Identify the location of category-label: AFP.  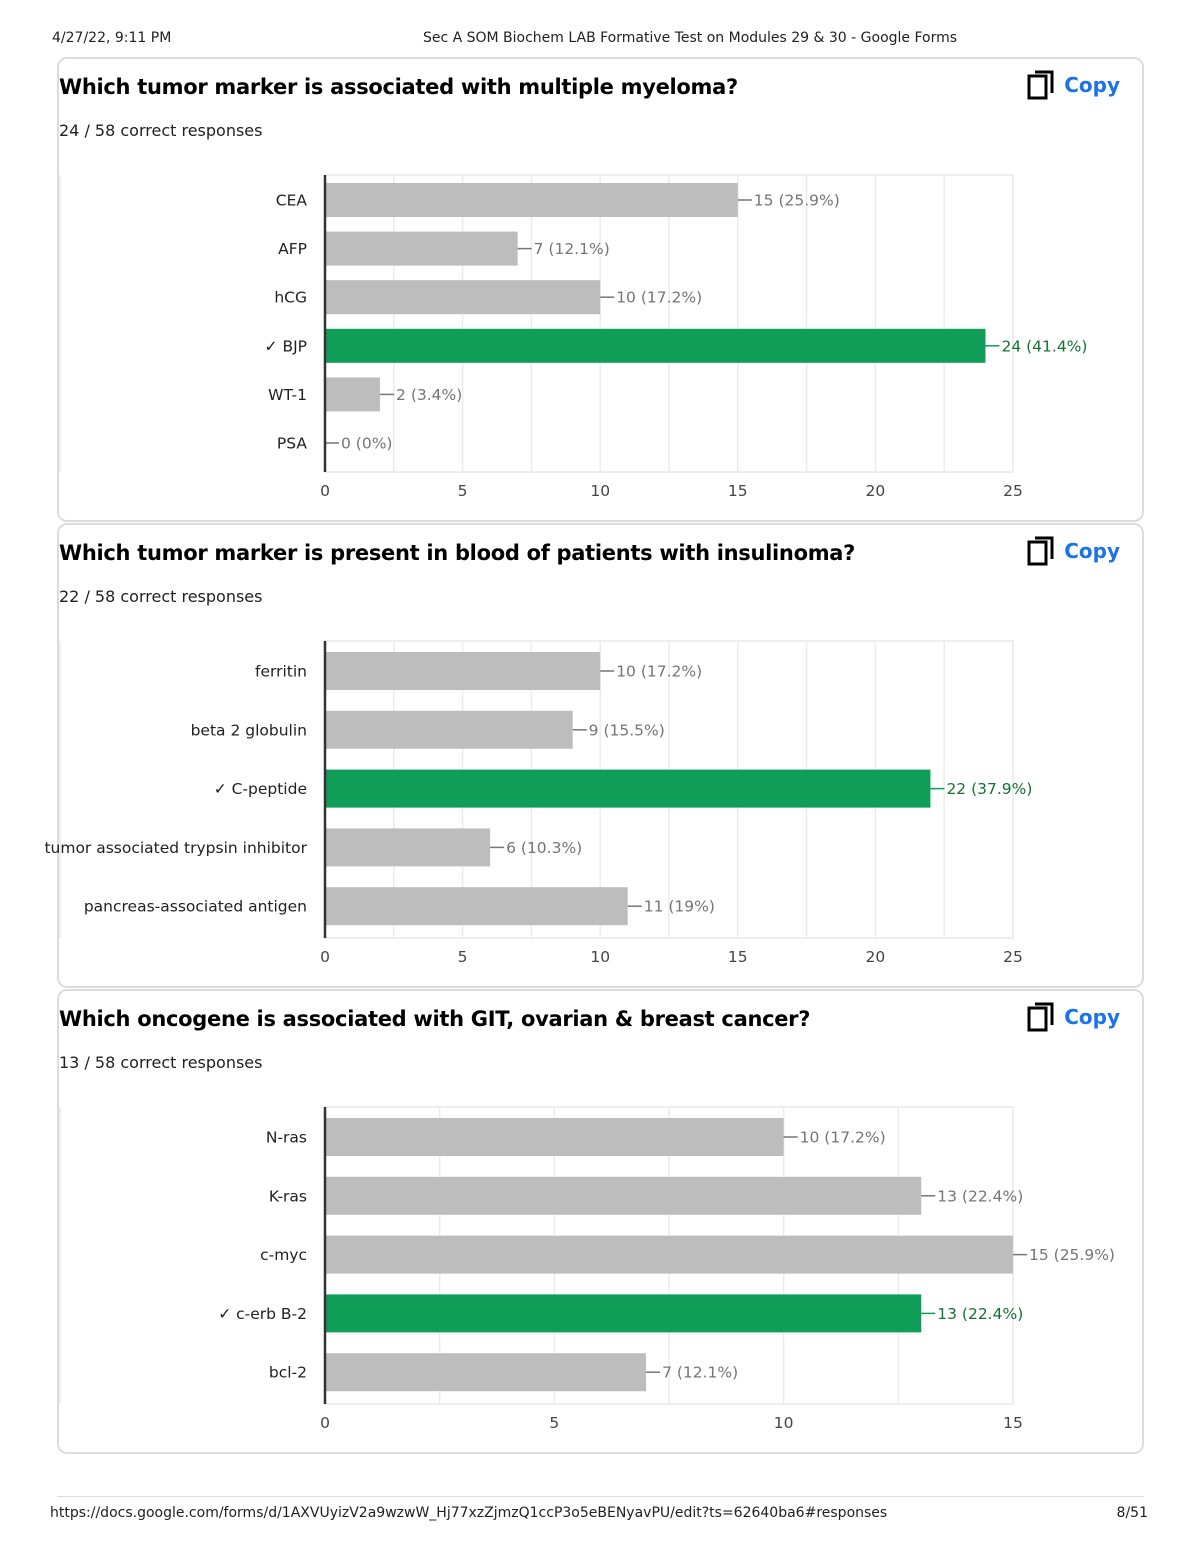
(292, 249).